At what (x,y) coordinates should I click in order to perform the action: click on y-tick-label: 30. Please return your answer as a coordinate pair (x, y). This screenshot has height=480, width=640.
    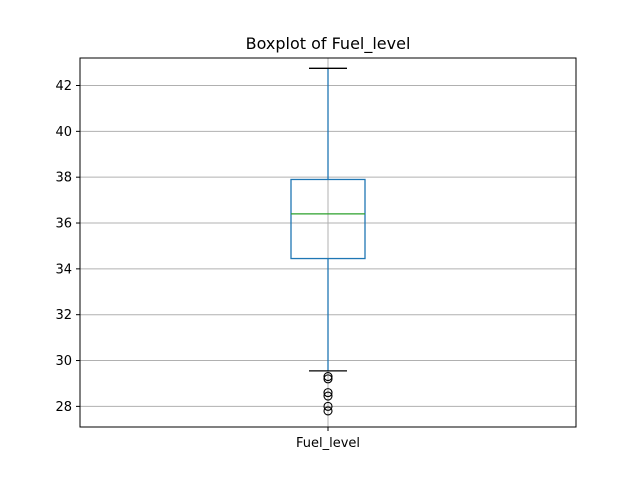
    Looking at the image, I should click on (63, 361).